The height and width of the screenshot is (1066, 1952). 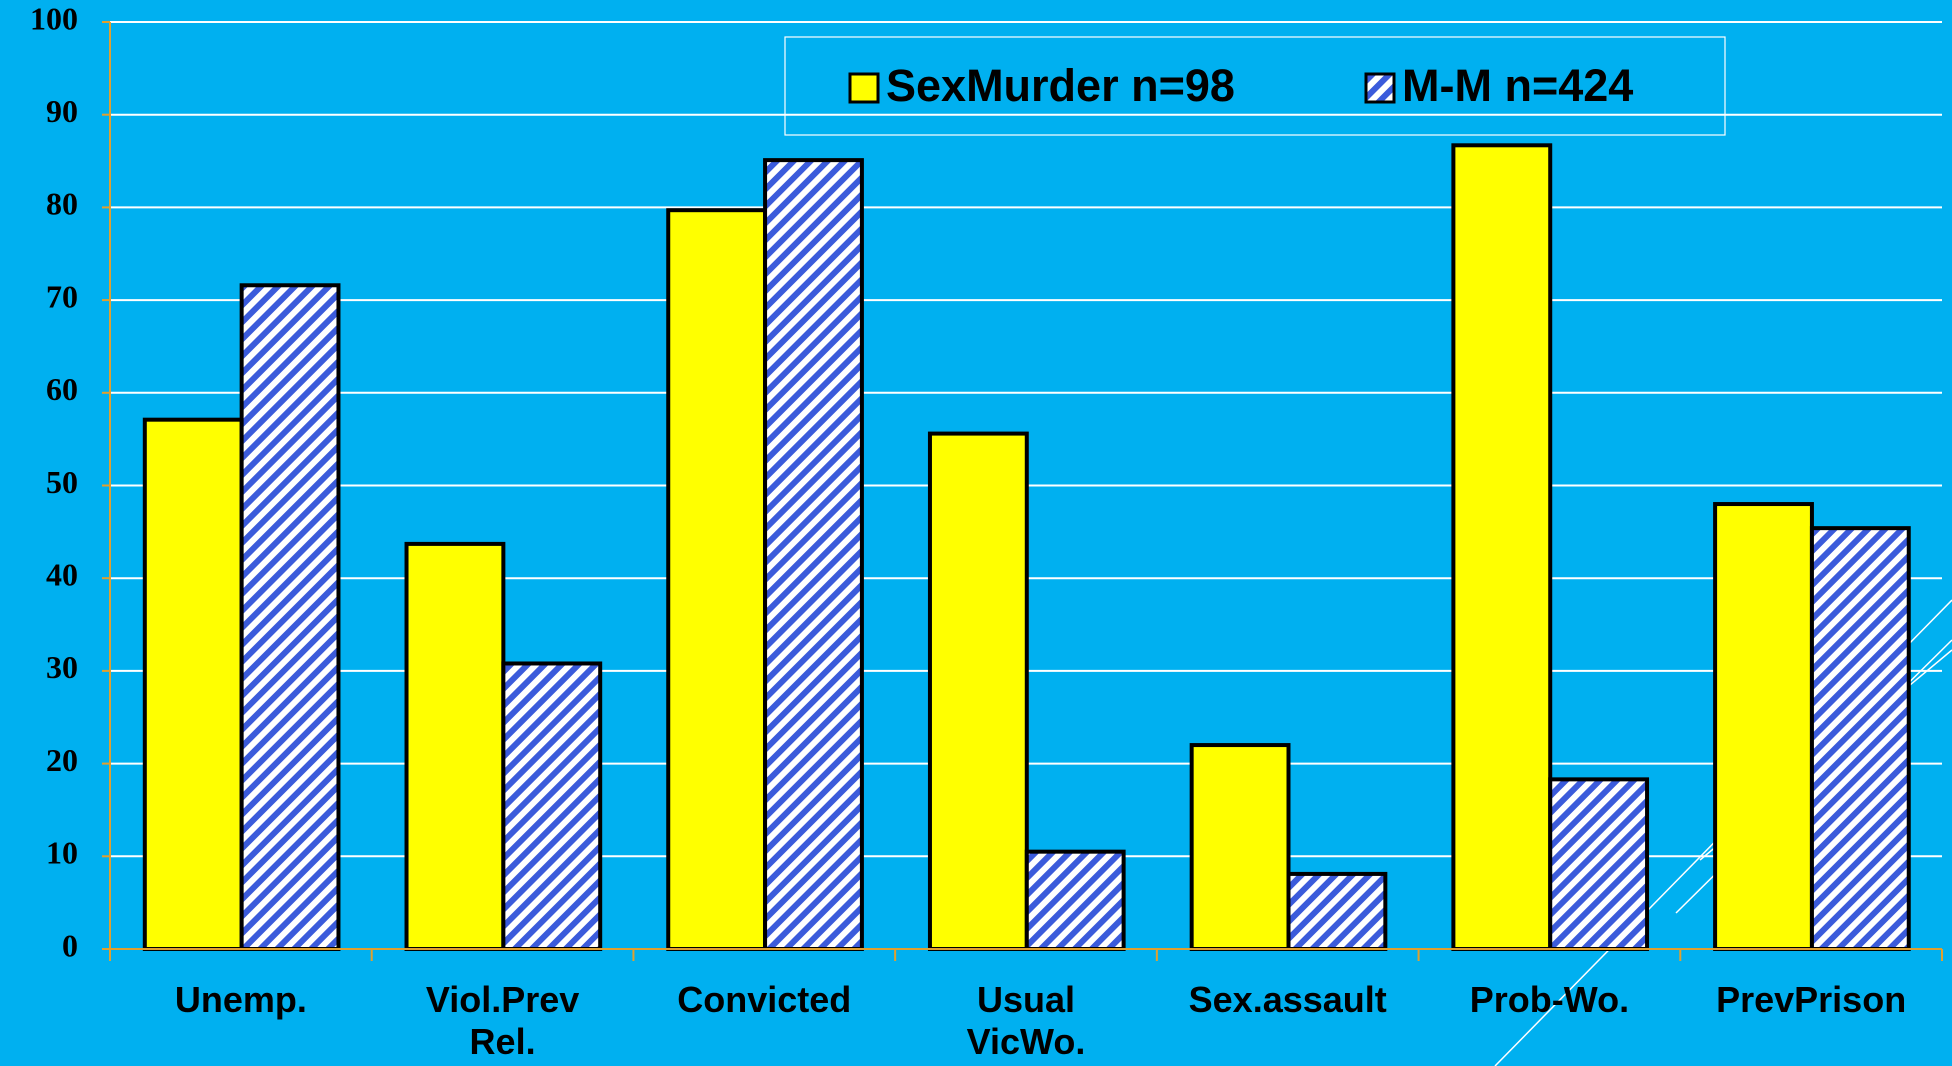 What do you see at coordinates (62, 667) in the screenshot?
I see `y-tick-label: 30` at bounding box center [62, 667].